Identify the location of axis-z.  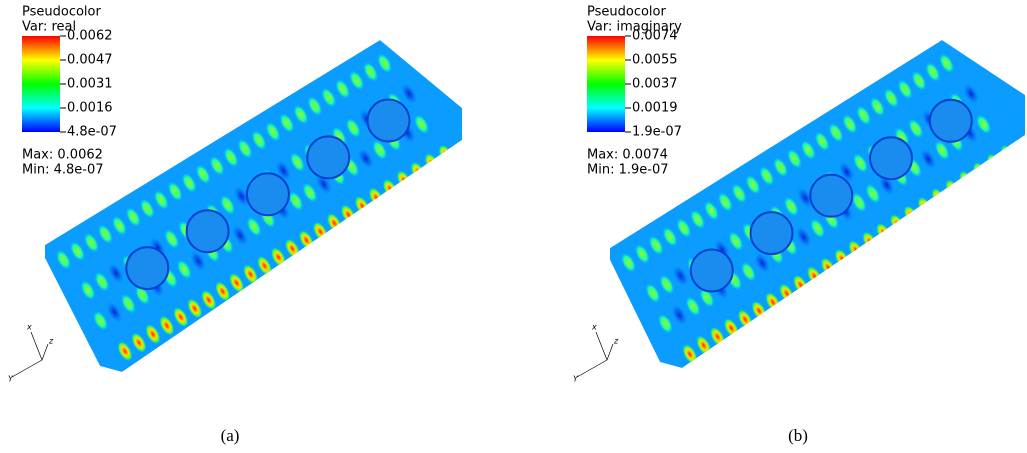
(610, 352).